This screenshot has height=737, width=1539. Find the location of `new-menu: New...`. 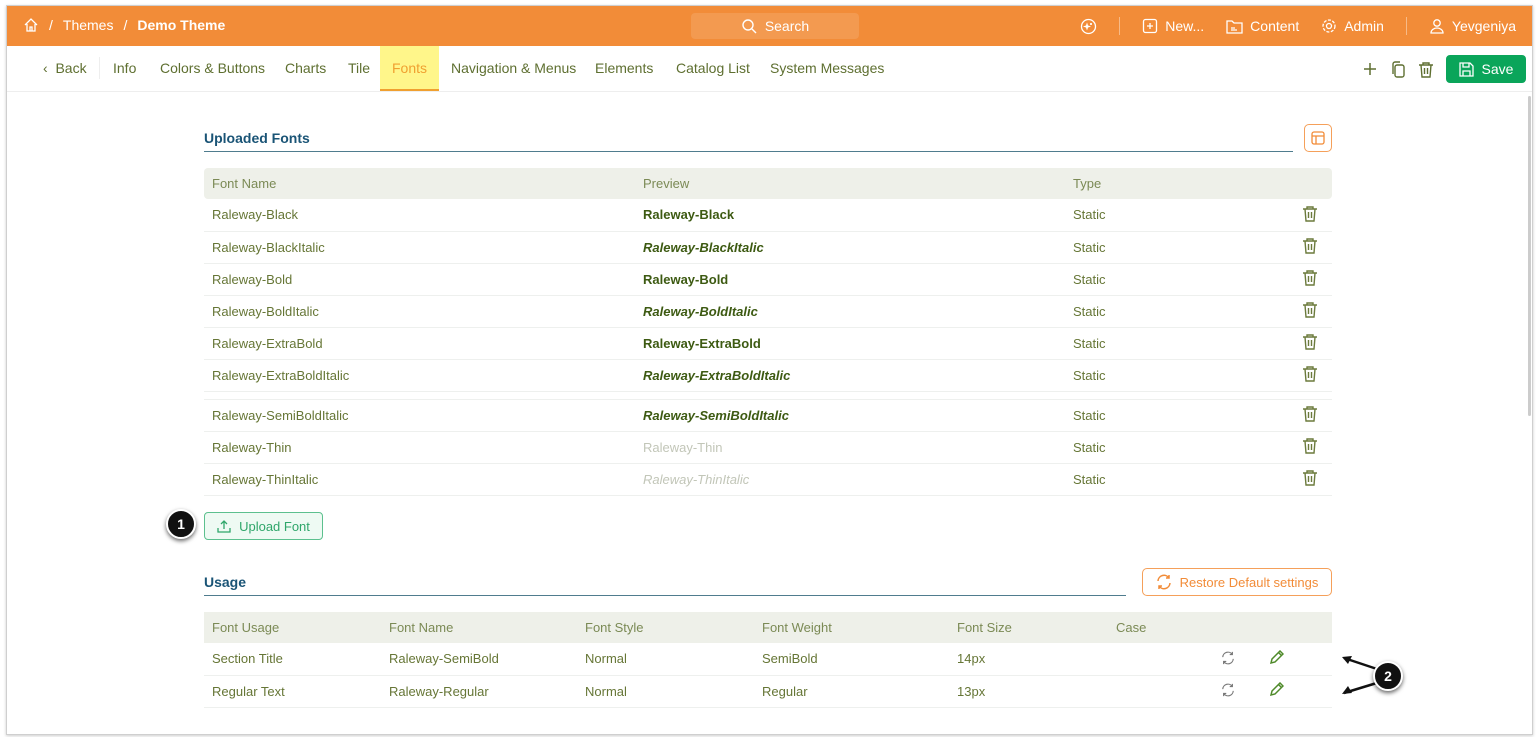

new-menu: New... is located at coordinates (1173, 26).